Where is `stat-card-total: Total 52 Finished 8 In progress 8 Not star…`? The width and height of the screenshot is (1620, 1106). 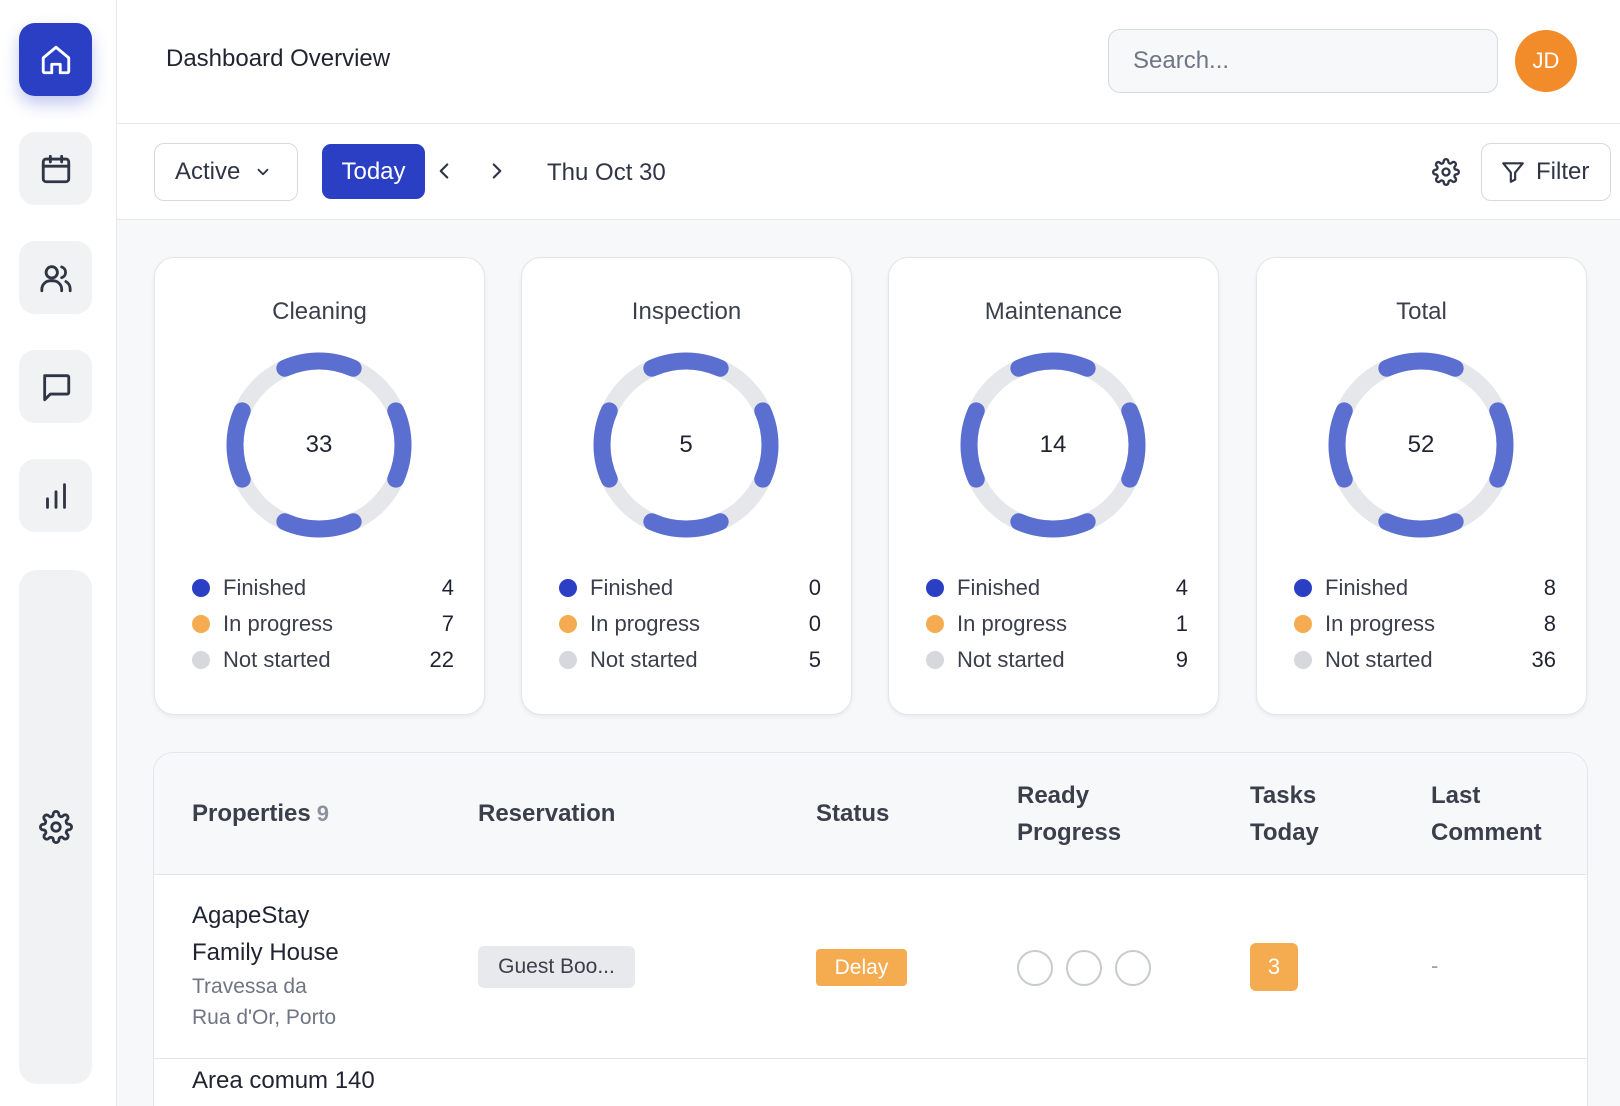 stat-card-total: Total 52 Finished 8 In progress 8 Not star… is located at coordinates (1421, 486).